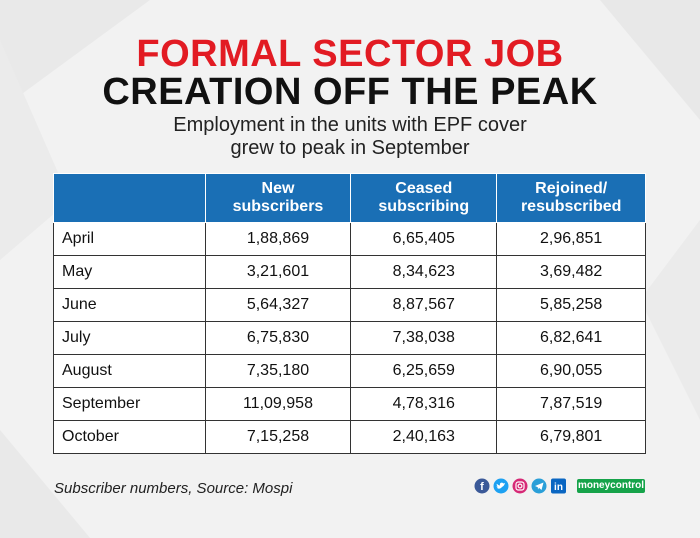  I want to click on subtitle-line-1: Employment in the units with EPF cover, so click(350, 125).